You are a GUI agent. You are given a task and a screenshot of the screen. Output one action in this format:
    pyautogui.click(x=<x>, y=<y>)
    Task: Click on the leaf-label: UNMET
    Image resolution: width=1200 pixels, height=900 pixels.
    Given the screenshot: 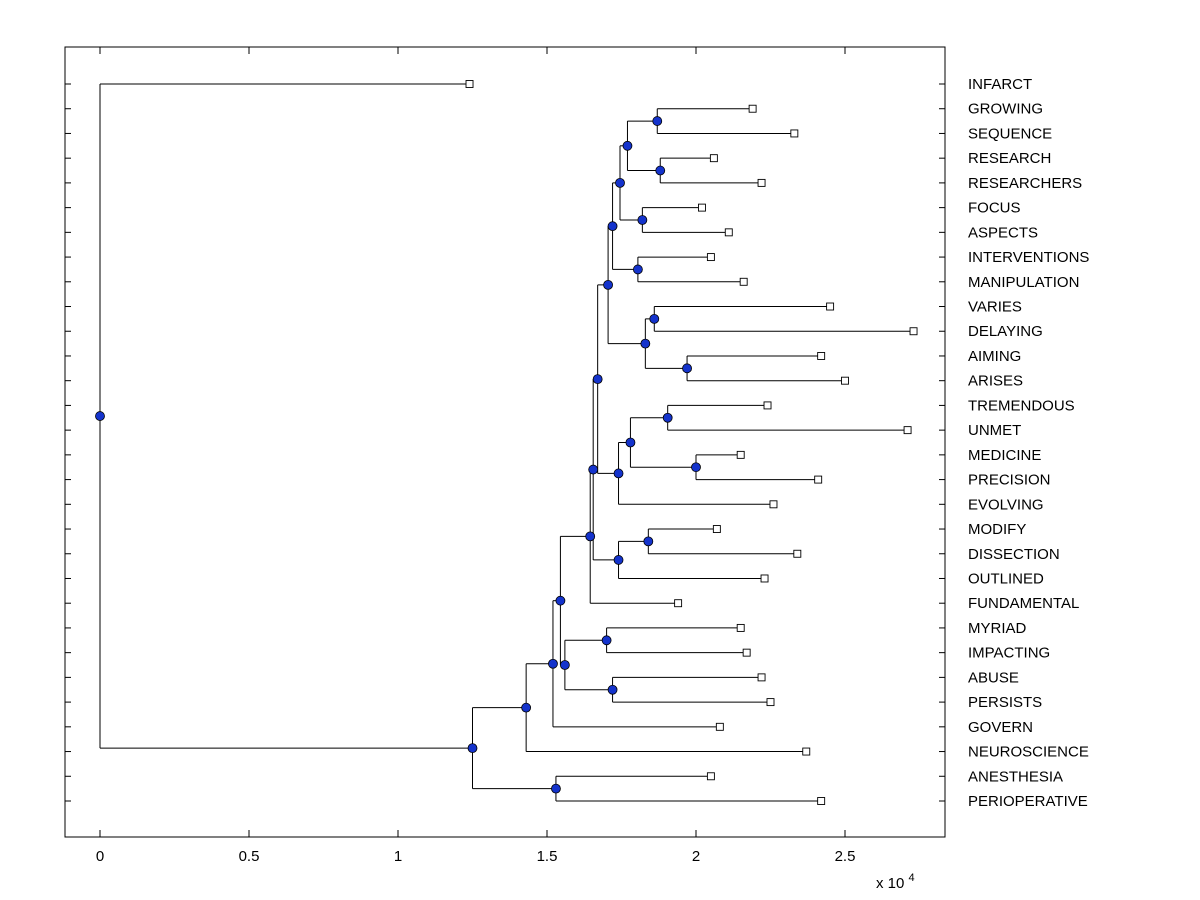 What is the action you would take?
    pyautogui.click(x=994, y=430)
    